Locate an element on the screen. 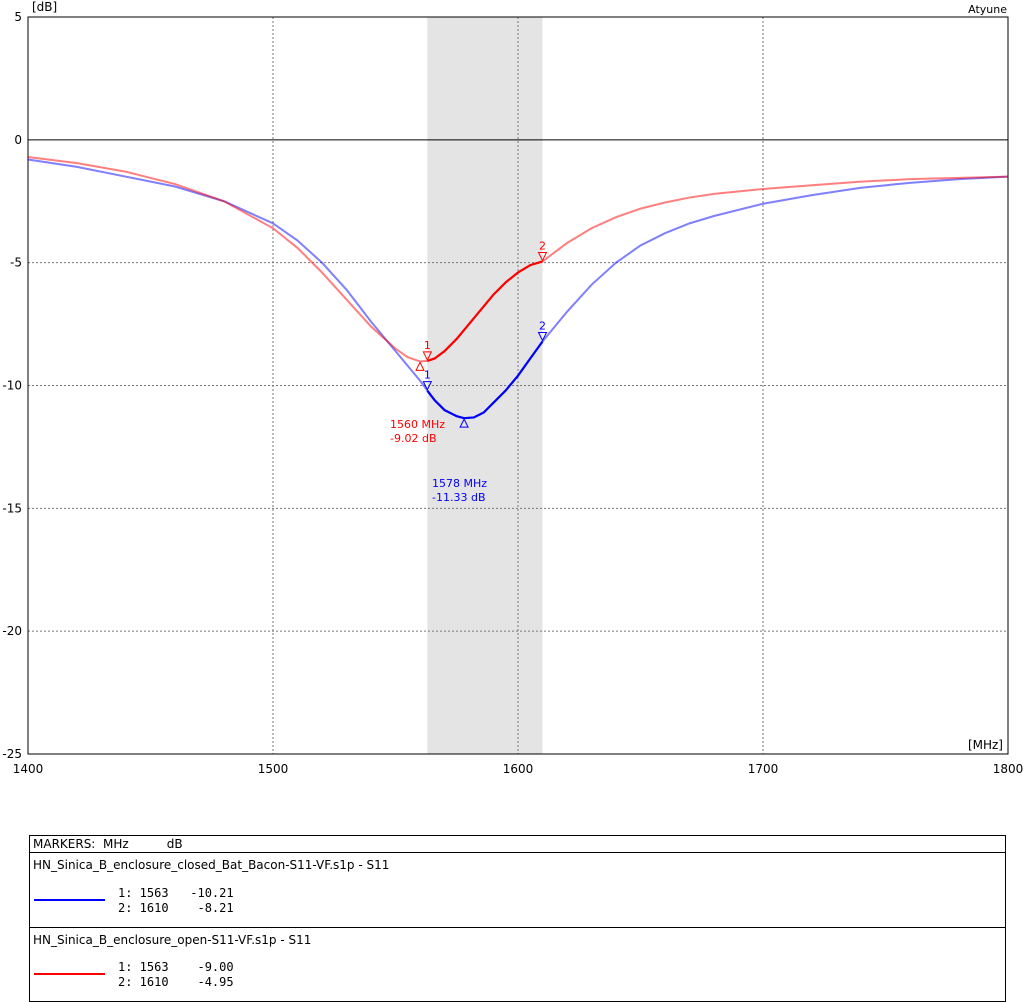 The height and width of the screenshot is (1002, 1024). legend-header: MARKERS: MHz dB is located at coordinates (517, 844).